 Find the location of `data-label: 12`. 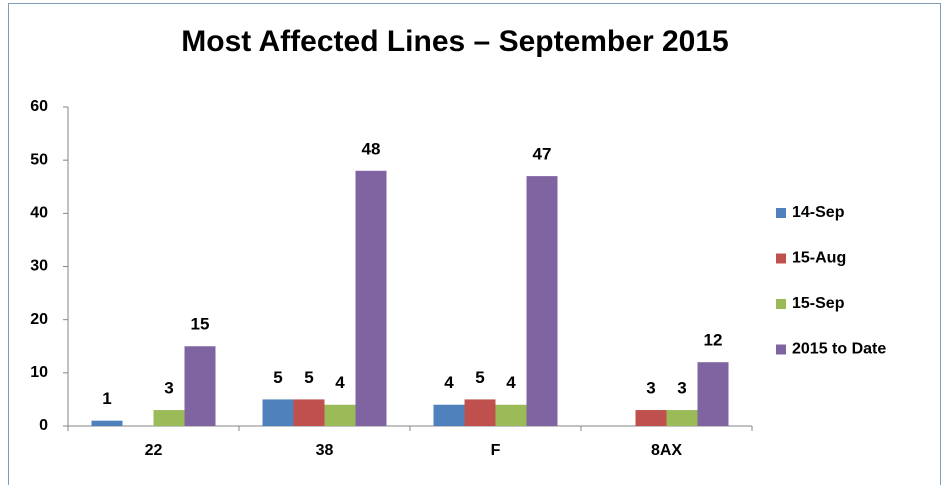

data-label: 12 is located at coordinates (713, 340).